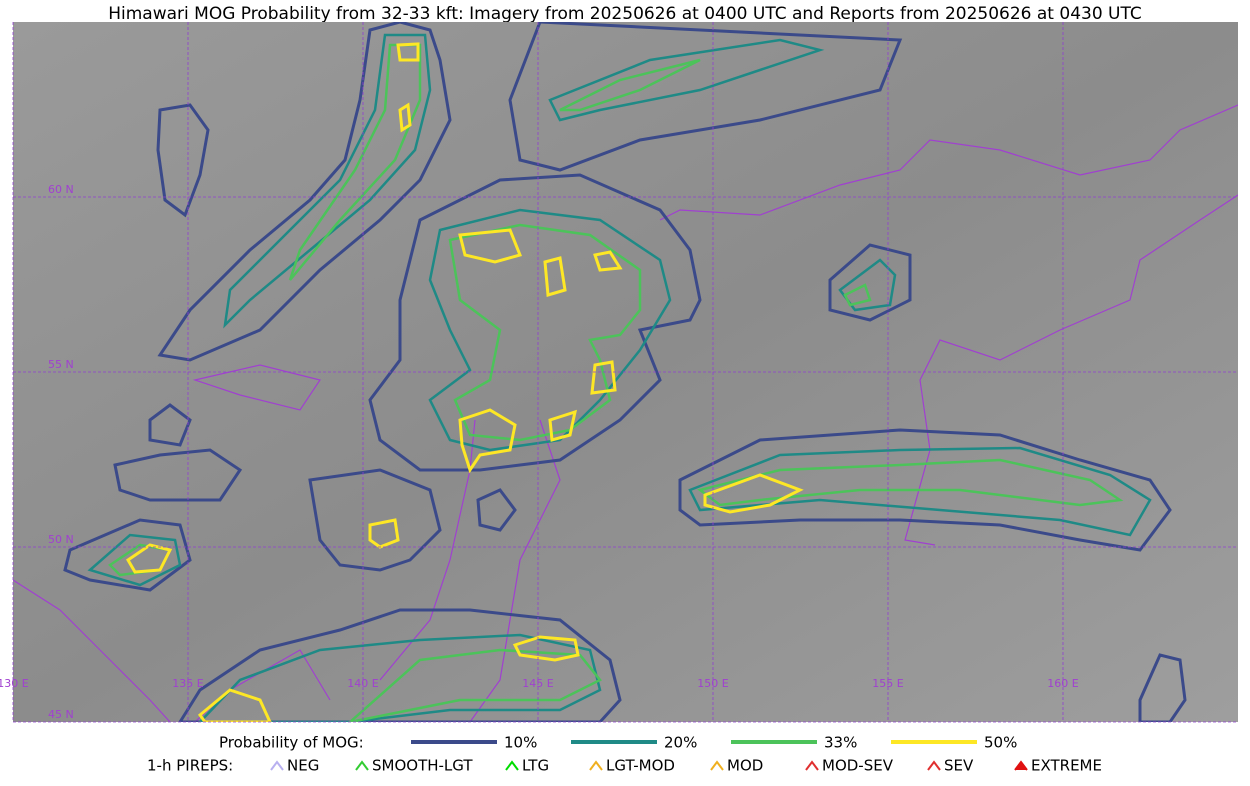 Image resolution: width=1250 pixels, height=786 pixels. What do you see at coordinates (291, 743) in the screenshot?
I see `legend-title: Probability of MOG:` at bounding box center [291, 743].